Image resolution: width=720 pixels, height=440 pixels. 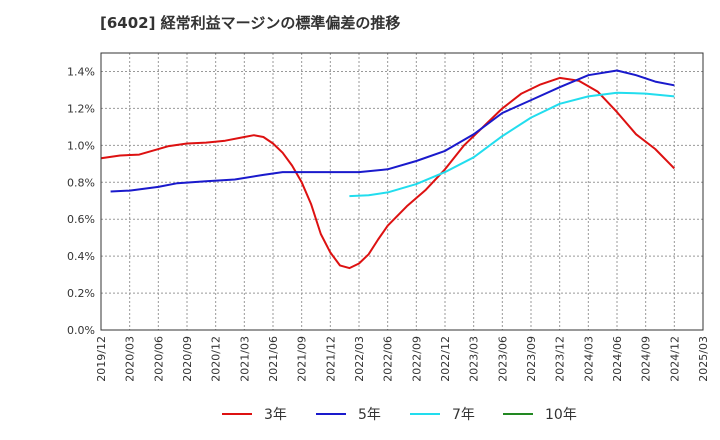 I want to click on x-tick-label: 2024/06, so click(x=617, y=359).